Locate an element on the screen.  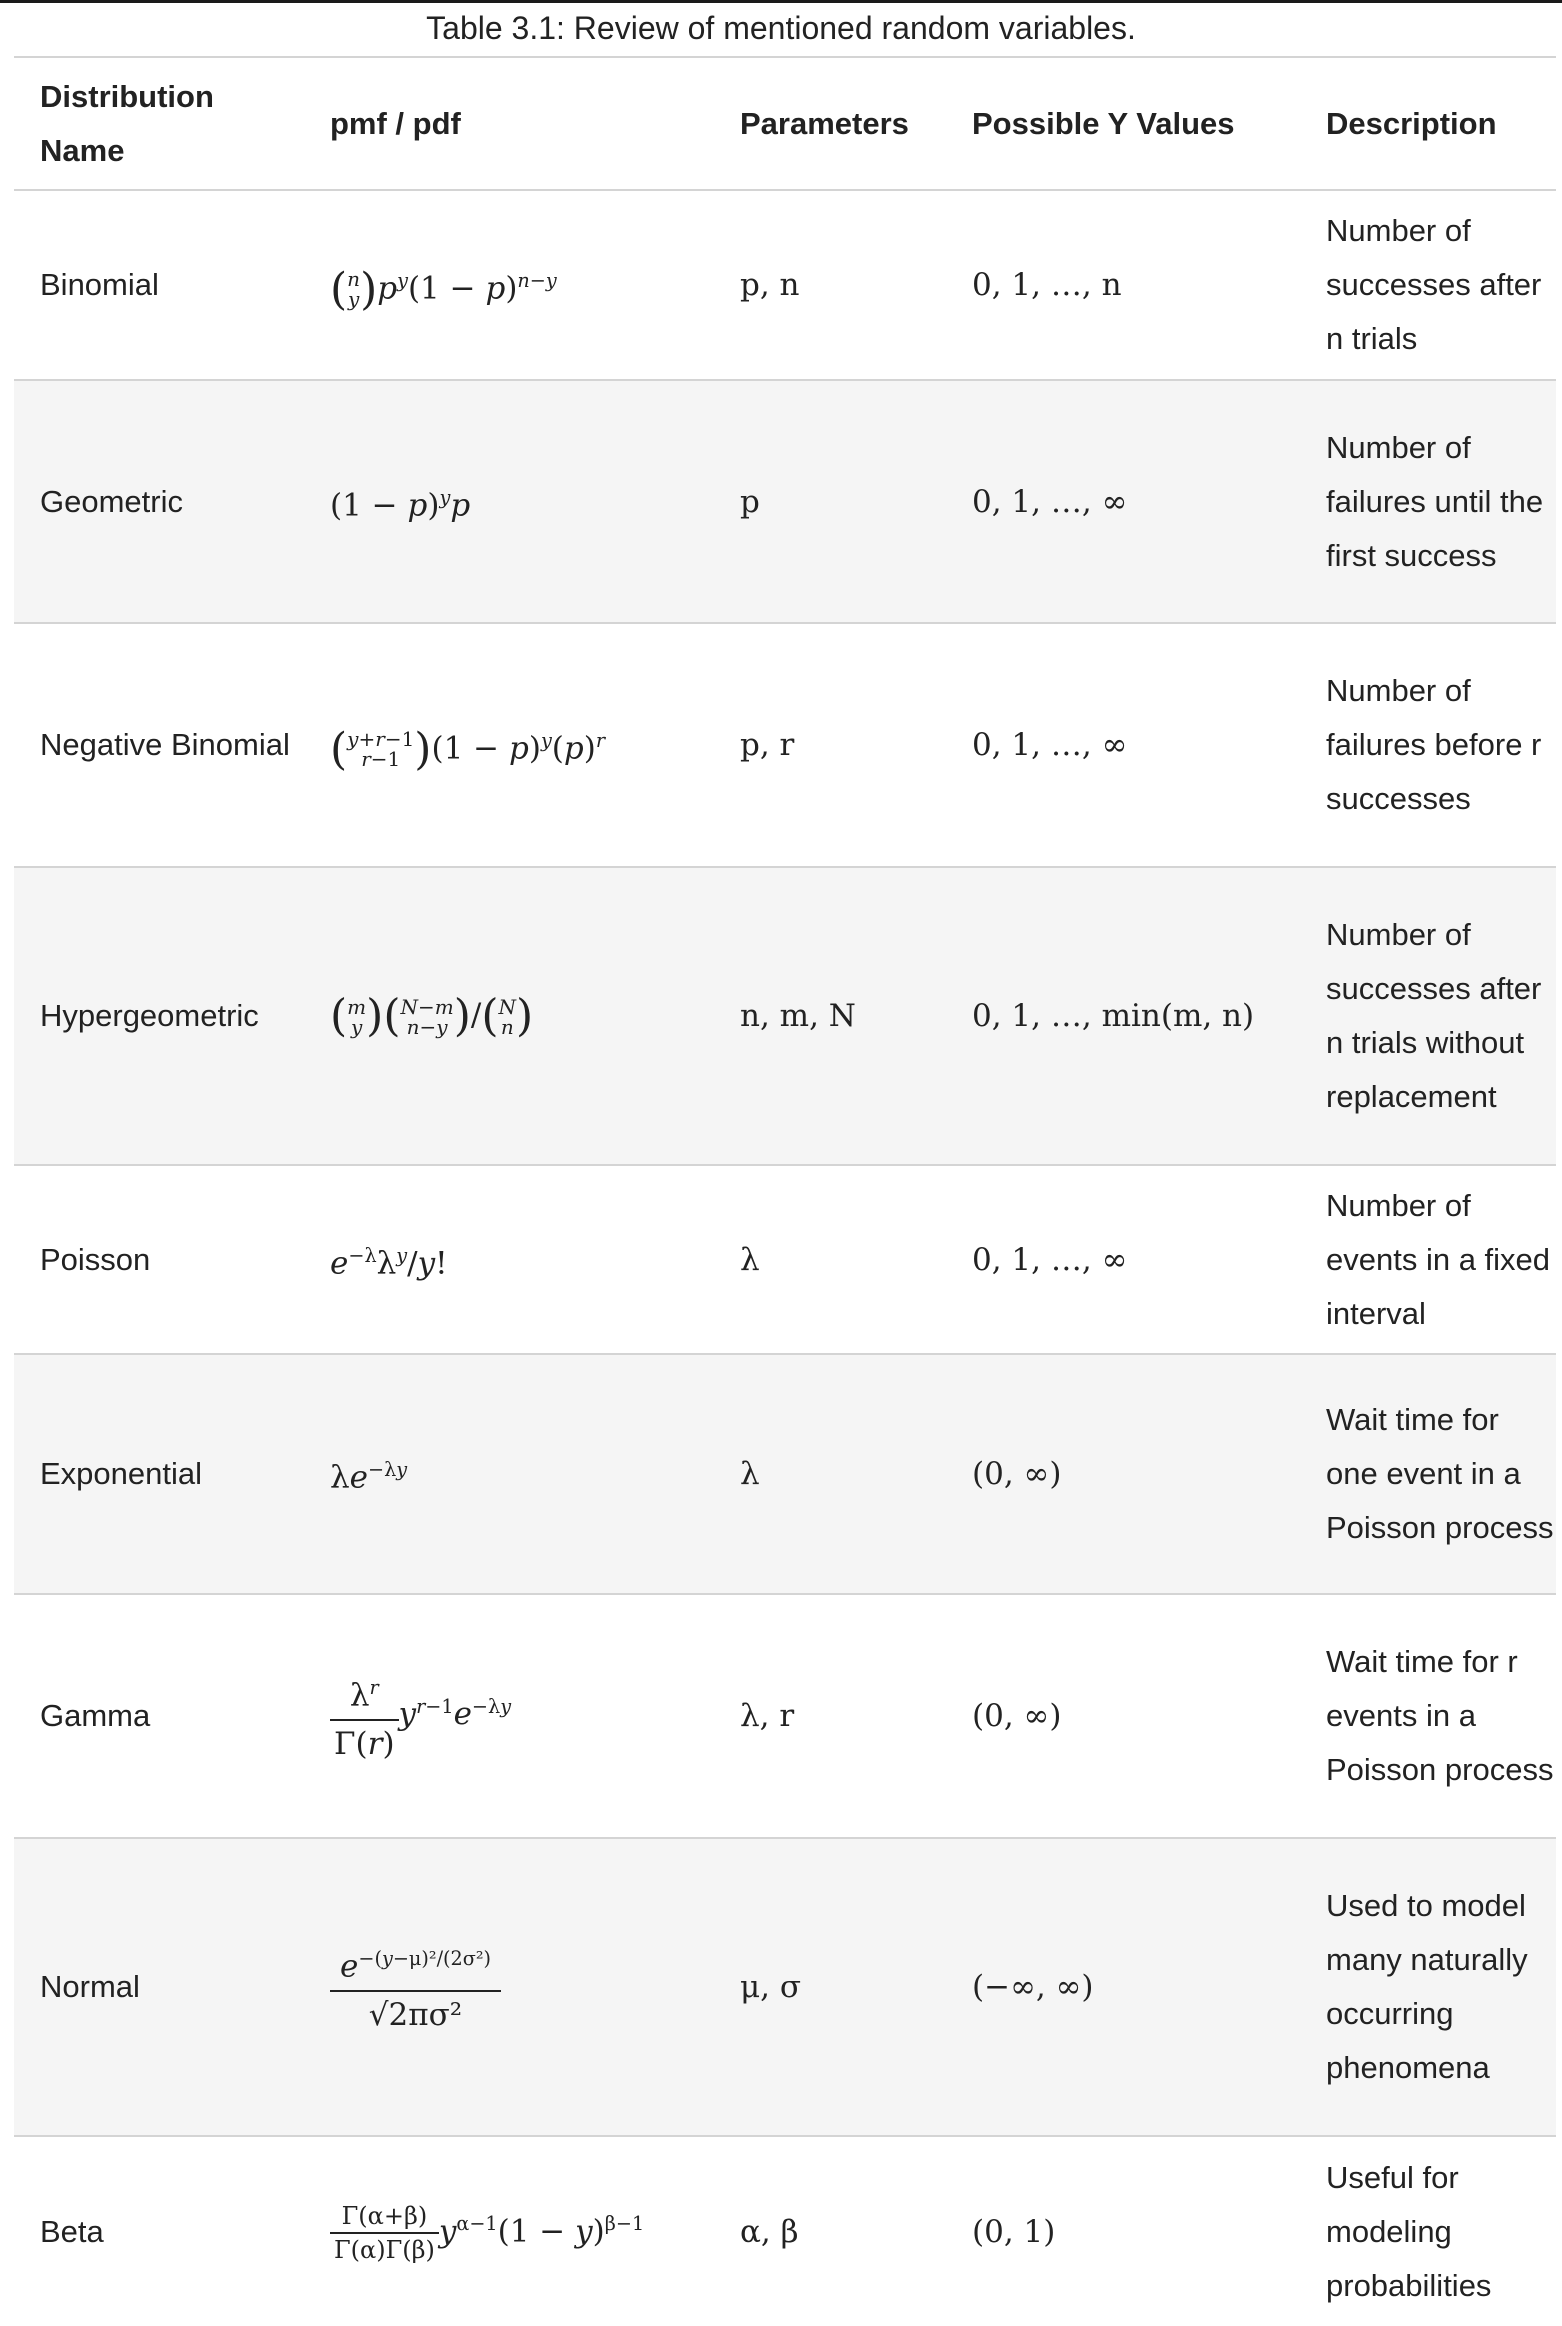
pmf-formula: (1 − p)yp is located at coordinates (509, 501).